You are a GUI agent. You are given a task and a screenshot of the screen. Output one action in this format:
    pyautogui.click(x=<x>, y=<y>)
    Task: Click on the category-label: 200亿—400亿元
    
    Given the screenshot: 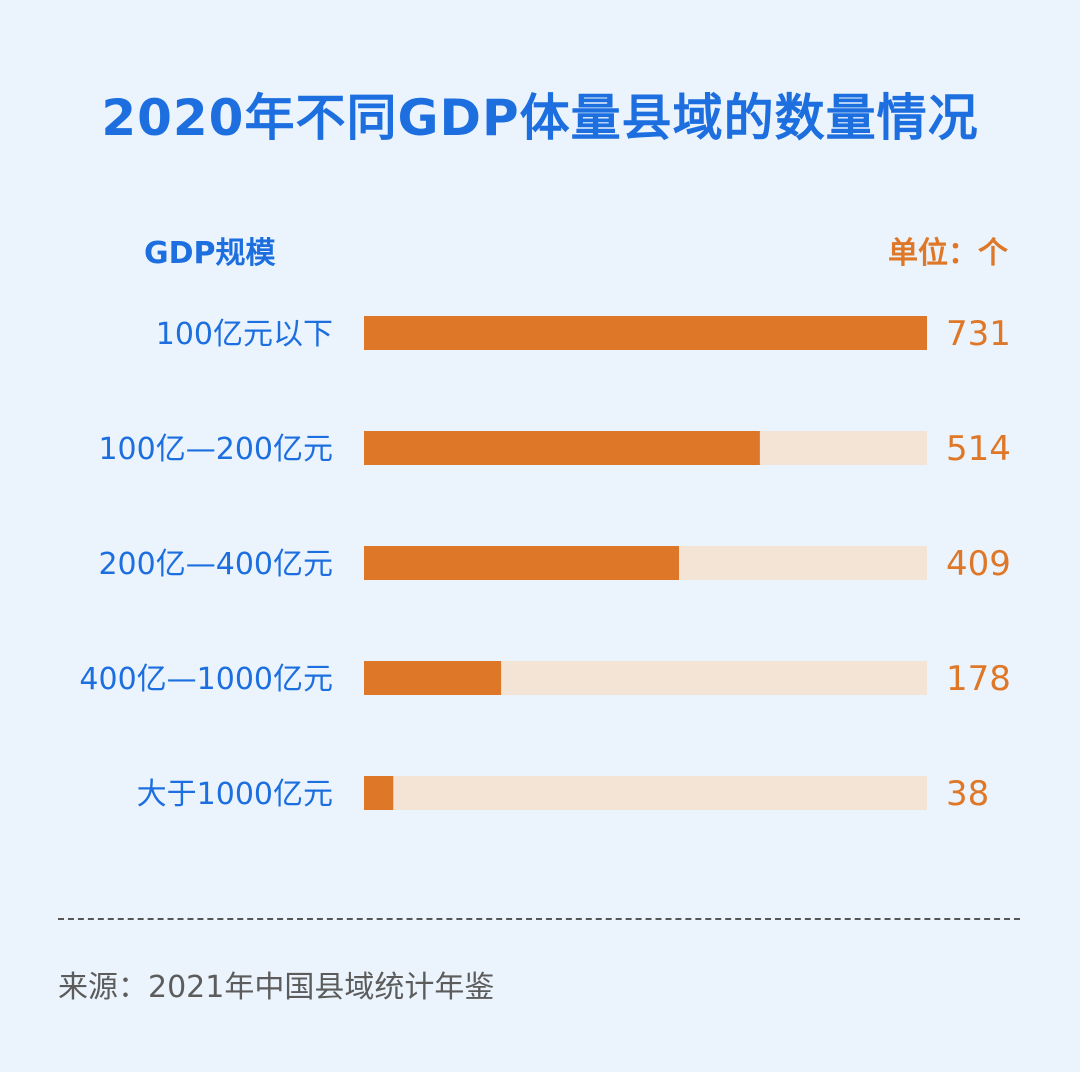 What is the action you would take?
    pyautogui.click(x=215, y=564)
    